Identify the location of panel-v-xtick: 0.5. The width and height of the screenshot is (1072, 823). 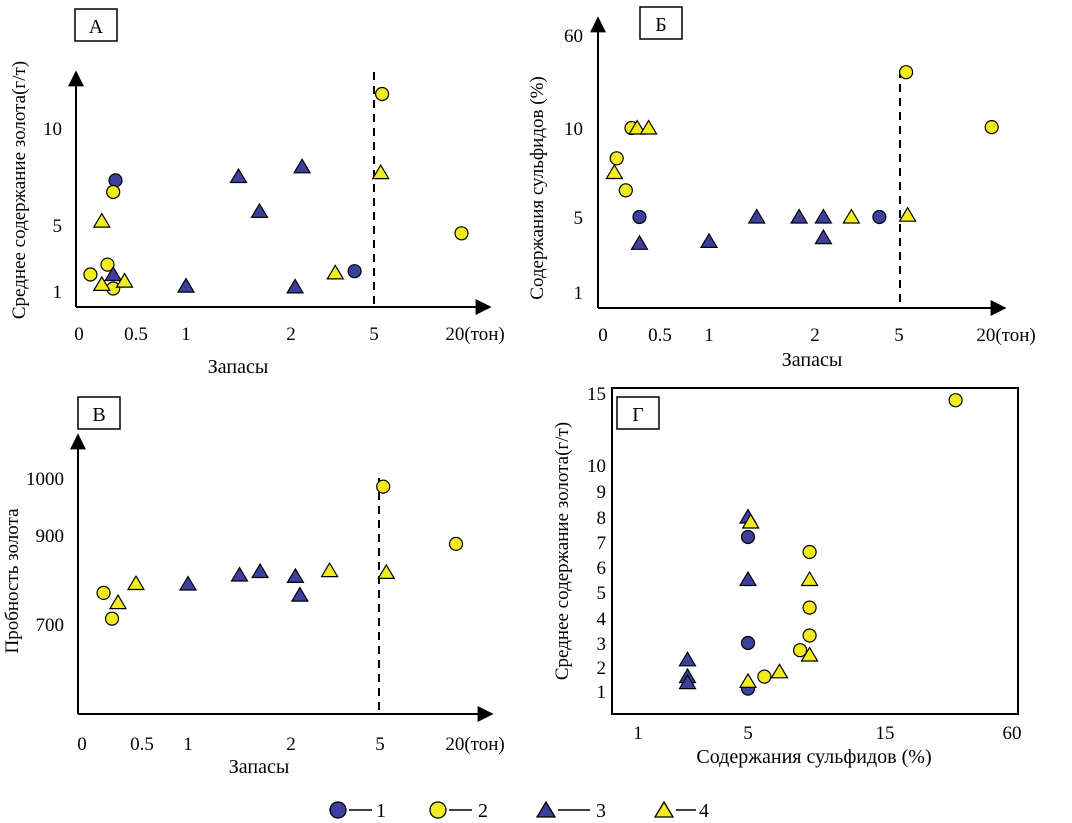
(142, 744).